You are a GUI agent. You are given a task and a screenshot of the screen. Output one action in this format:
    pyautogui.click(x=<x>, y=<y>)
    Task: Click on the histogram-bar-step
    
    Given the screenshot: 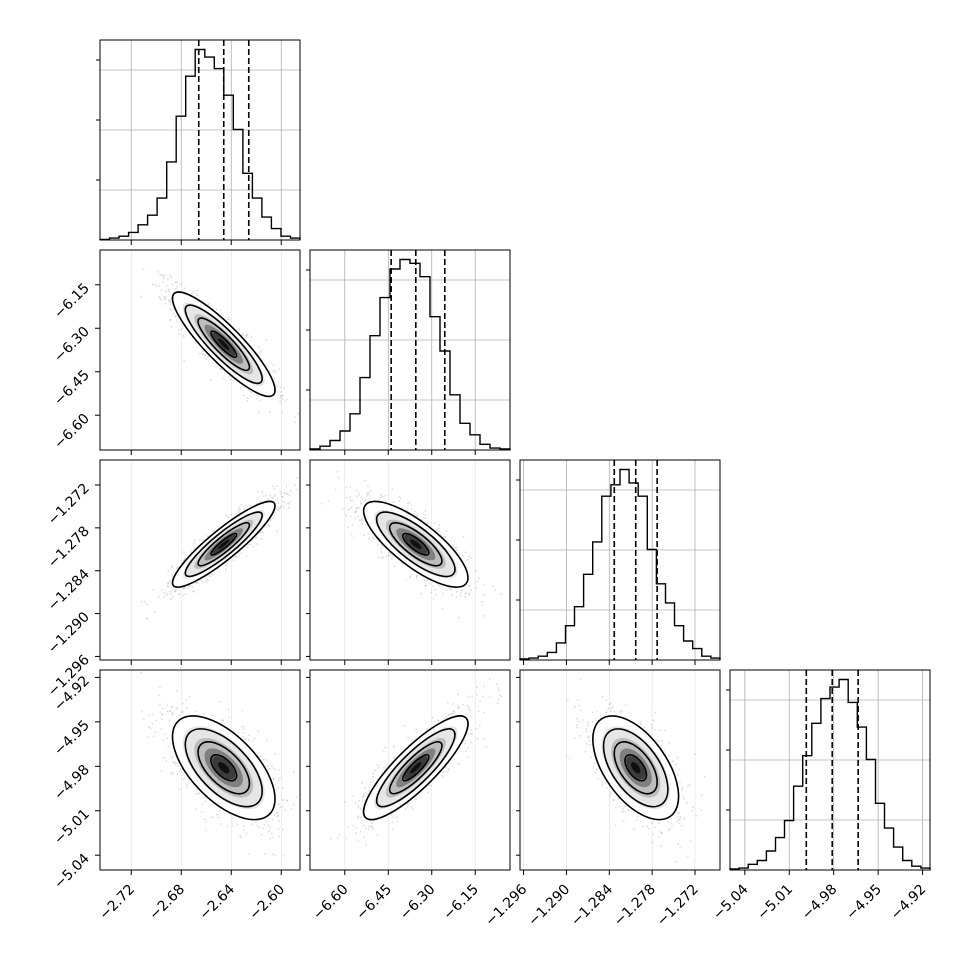 What is the action you would take?
    pyautogui.click(x=200, y=144)
    